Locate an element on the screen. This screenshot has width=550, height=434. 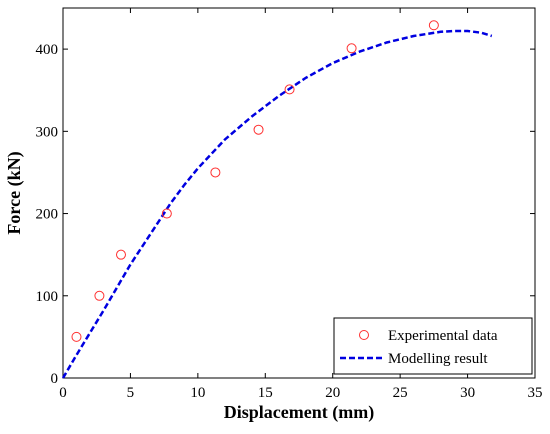
legend: Experimental data Modelling result is located at coordinates (433, 346).